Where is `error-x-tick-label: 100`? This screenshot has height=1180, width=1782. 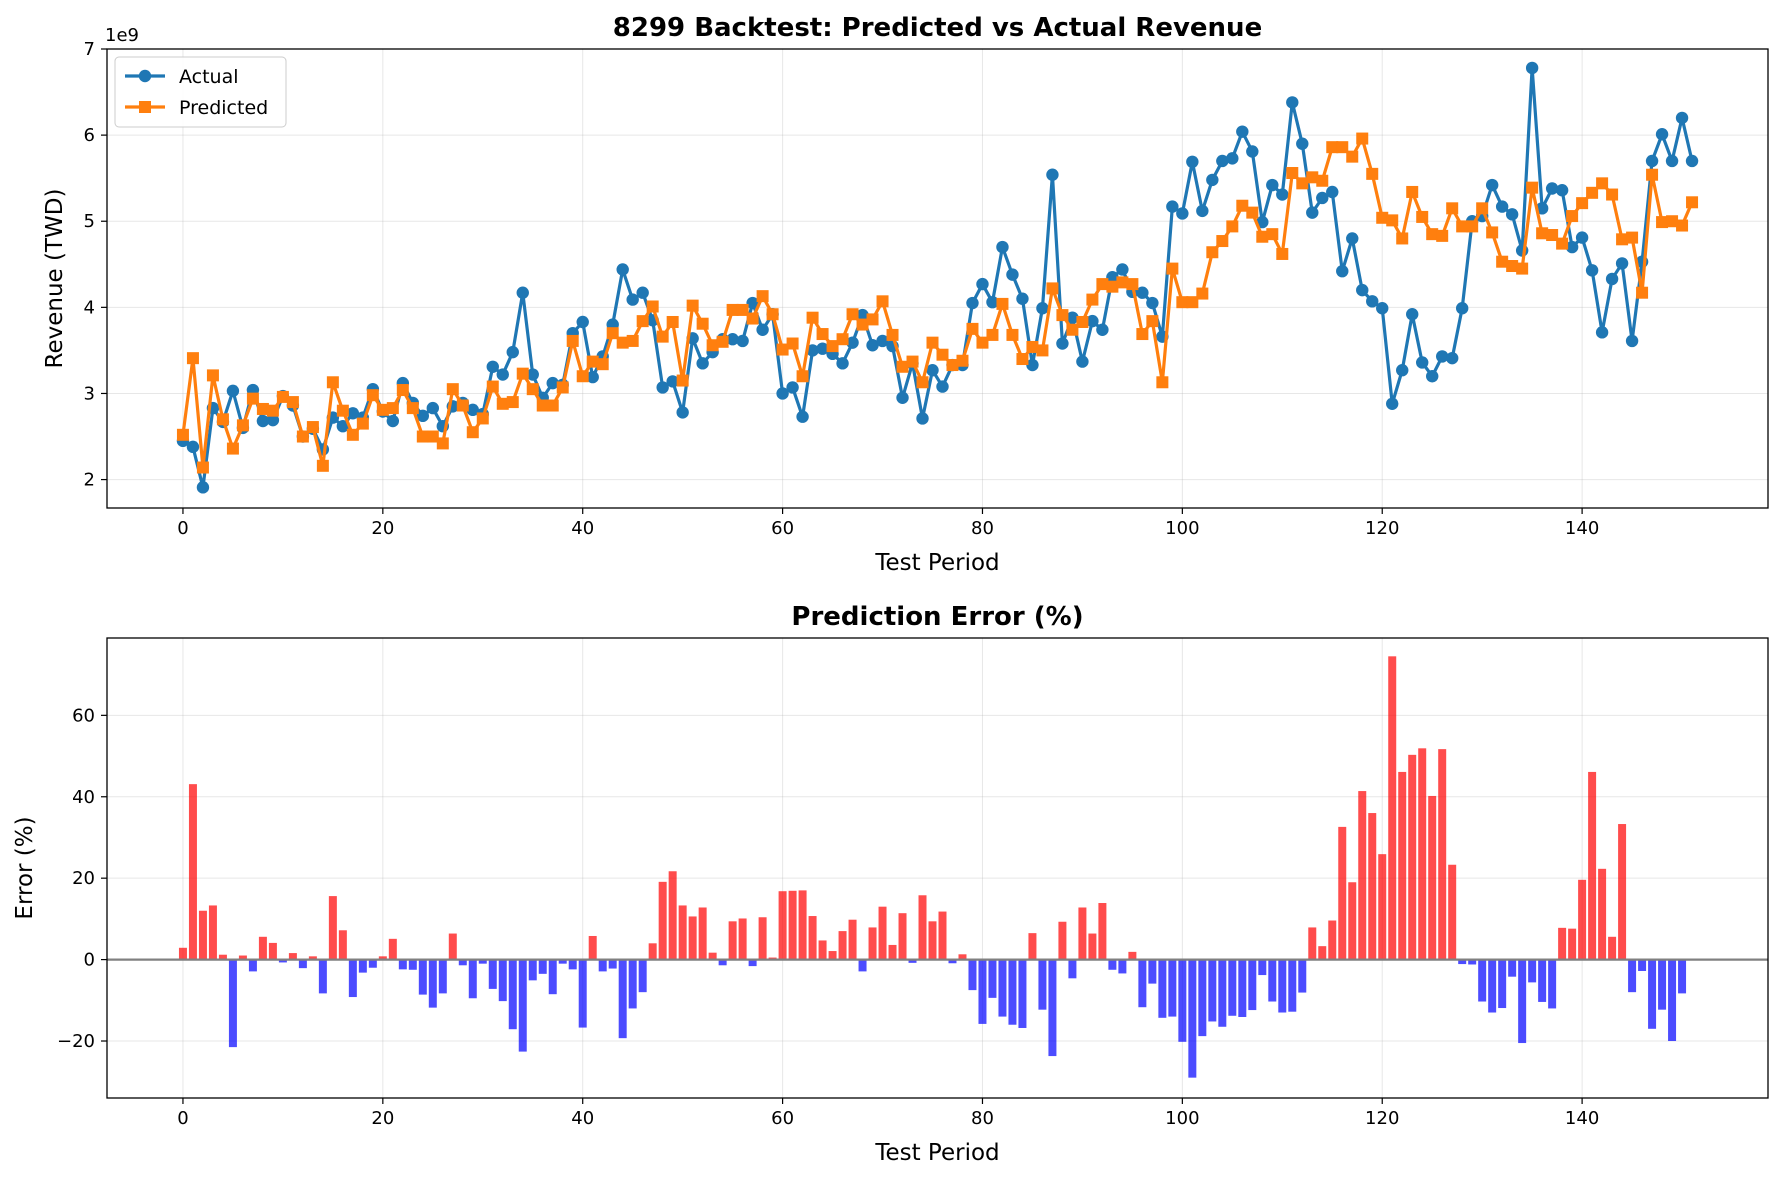 error-x-tick-label: 100 is located at coordinates (1182, 1118).